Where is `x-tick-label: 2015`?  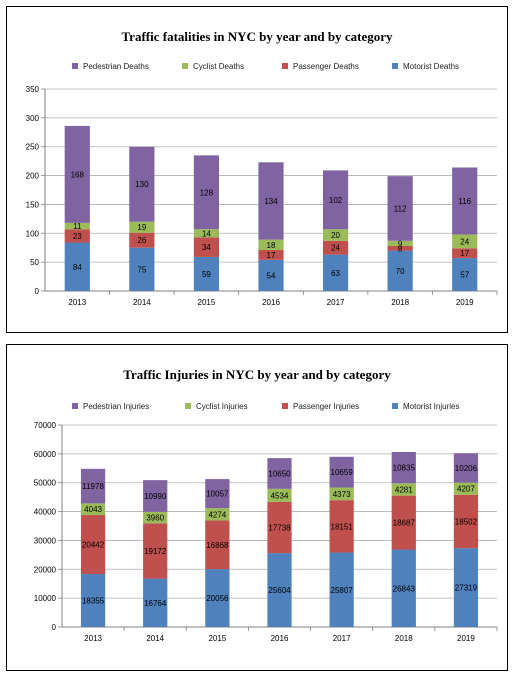 x-tick-label: 2015 is located at coordinates (217, 638).